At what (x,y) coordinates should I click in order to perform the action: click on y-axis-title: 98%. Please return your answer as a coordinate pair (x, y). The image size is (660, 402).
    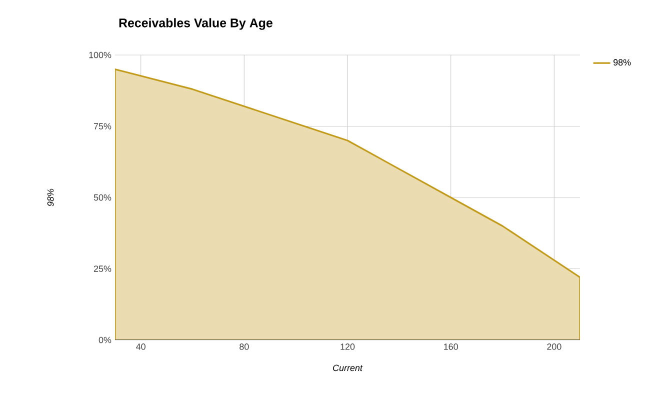
    Looking at the image, I should click on (50, 197).